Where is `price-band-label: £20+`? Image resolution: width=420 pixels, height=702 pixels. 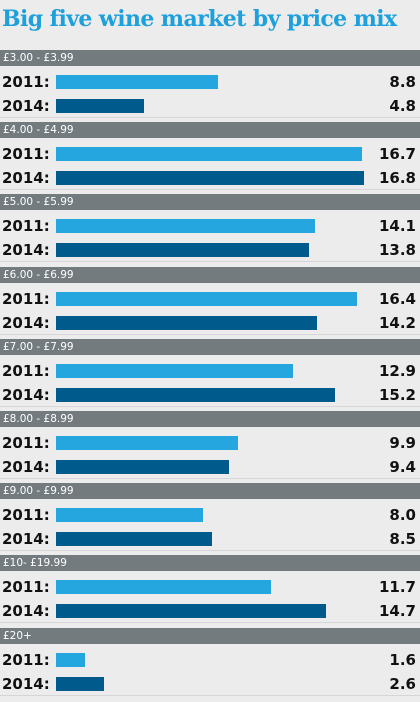
price-band-label: £20+ is located at coordinates (210, 635).